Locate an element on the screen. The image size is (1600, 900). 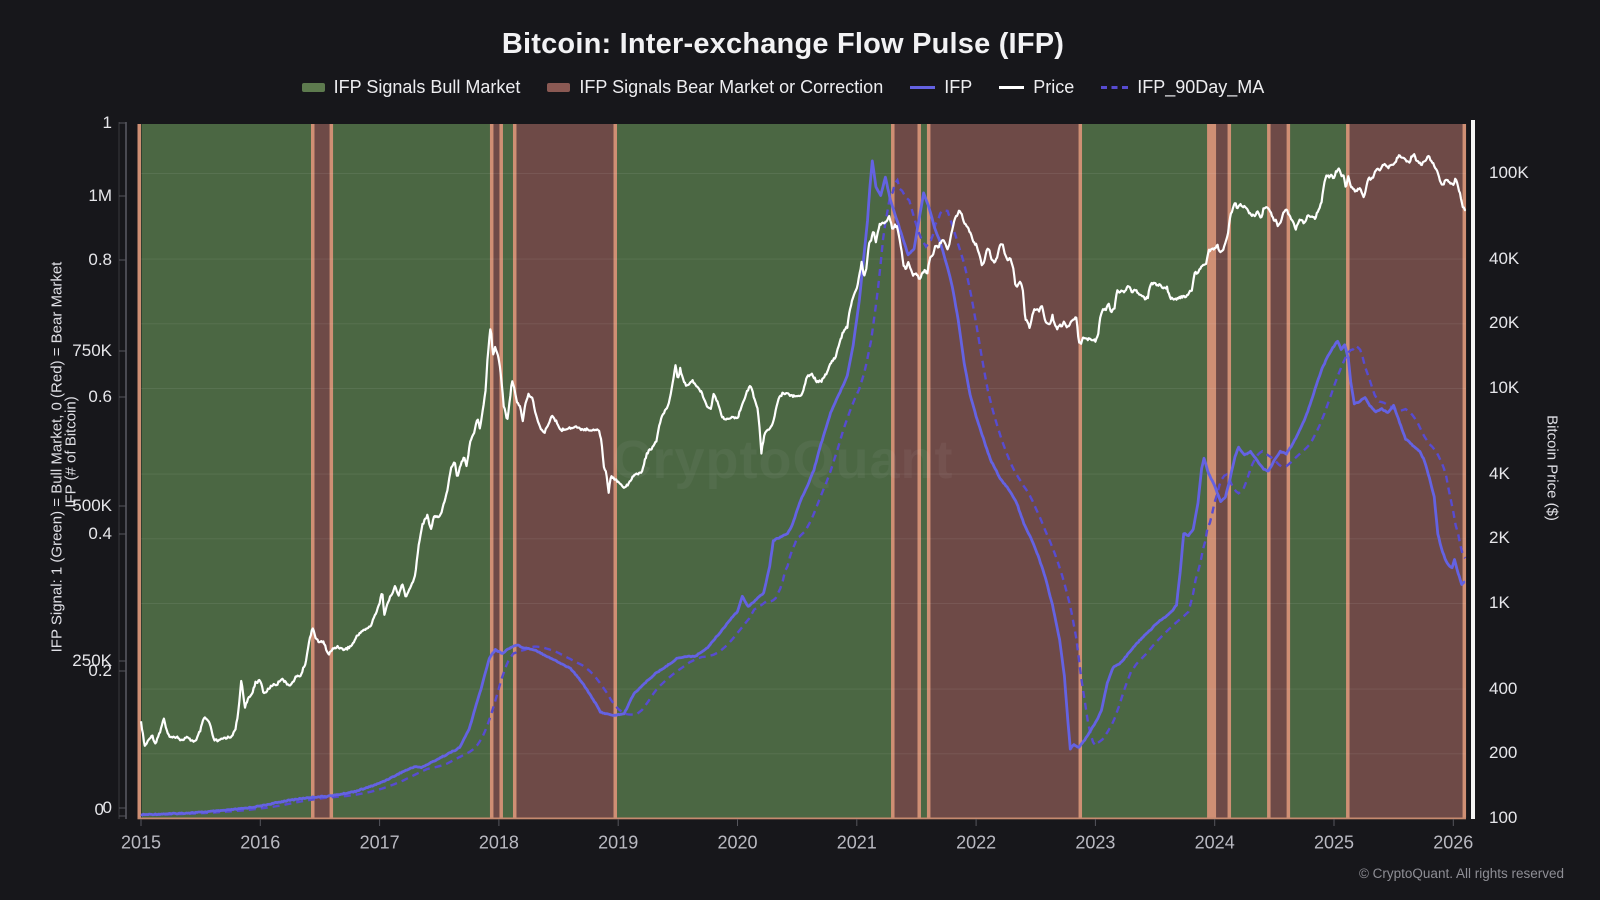
copyright-note: © CryptoQuant. All rights reserved is located at coordinates (1461, 873).